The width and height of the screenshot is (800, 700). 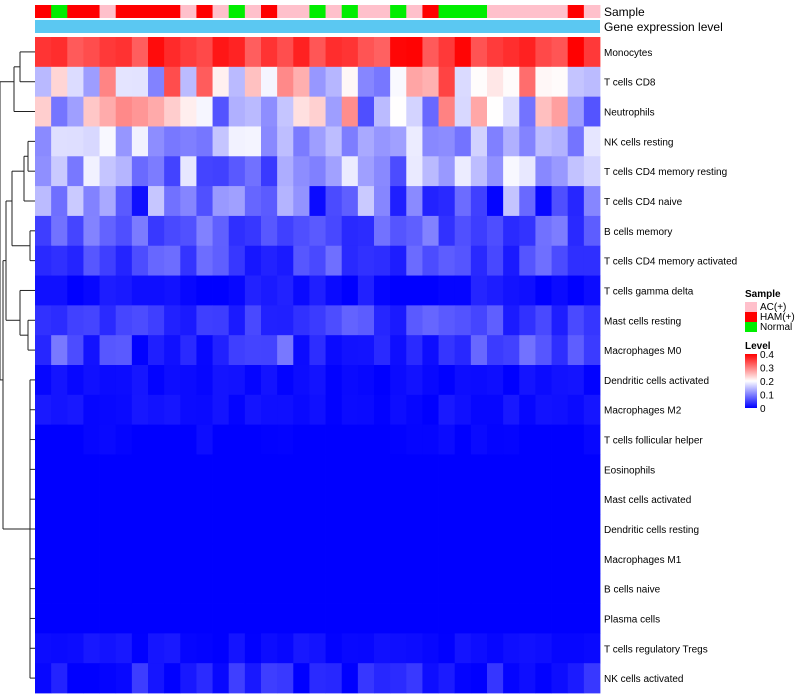 I want to click on row-label: Dendritic cells resting, so click(x=651, y=530).